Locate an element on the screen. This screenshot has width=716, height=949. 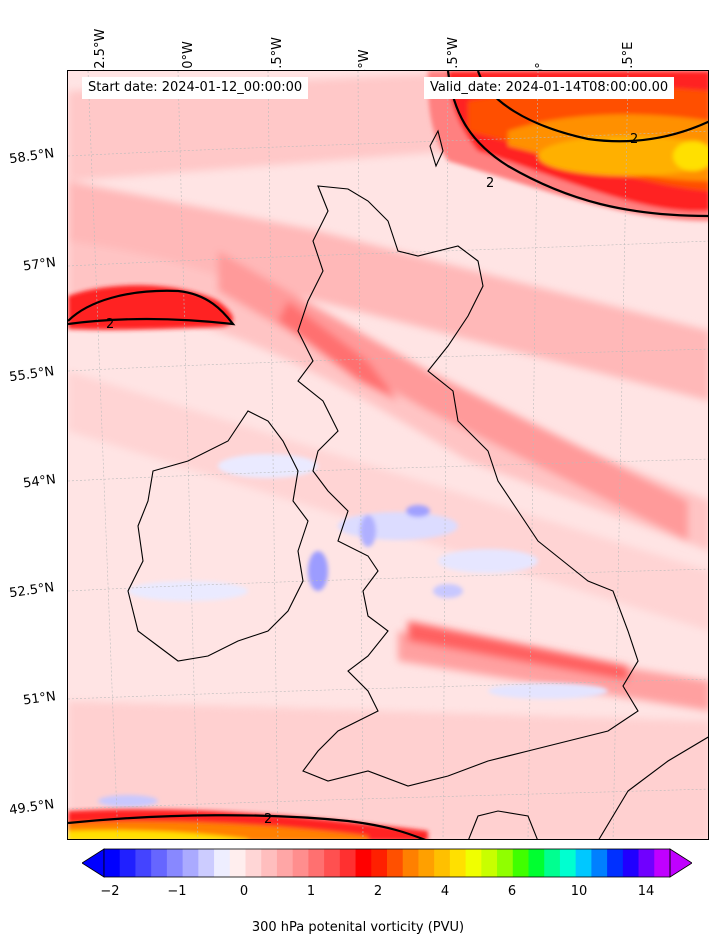
colorbar-extend-min is located at coordinates (93, 863).